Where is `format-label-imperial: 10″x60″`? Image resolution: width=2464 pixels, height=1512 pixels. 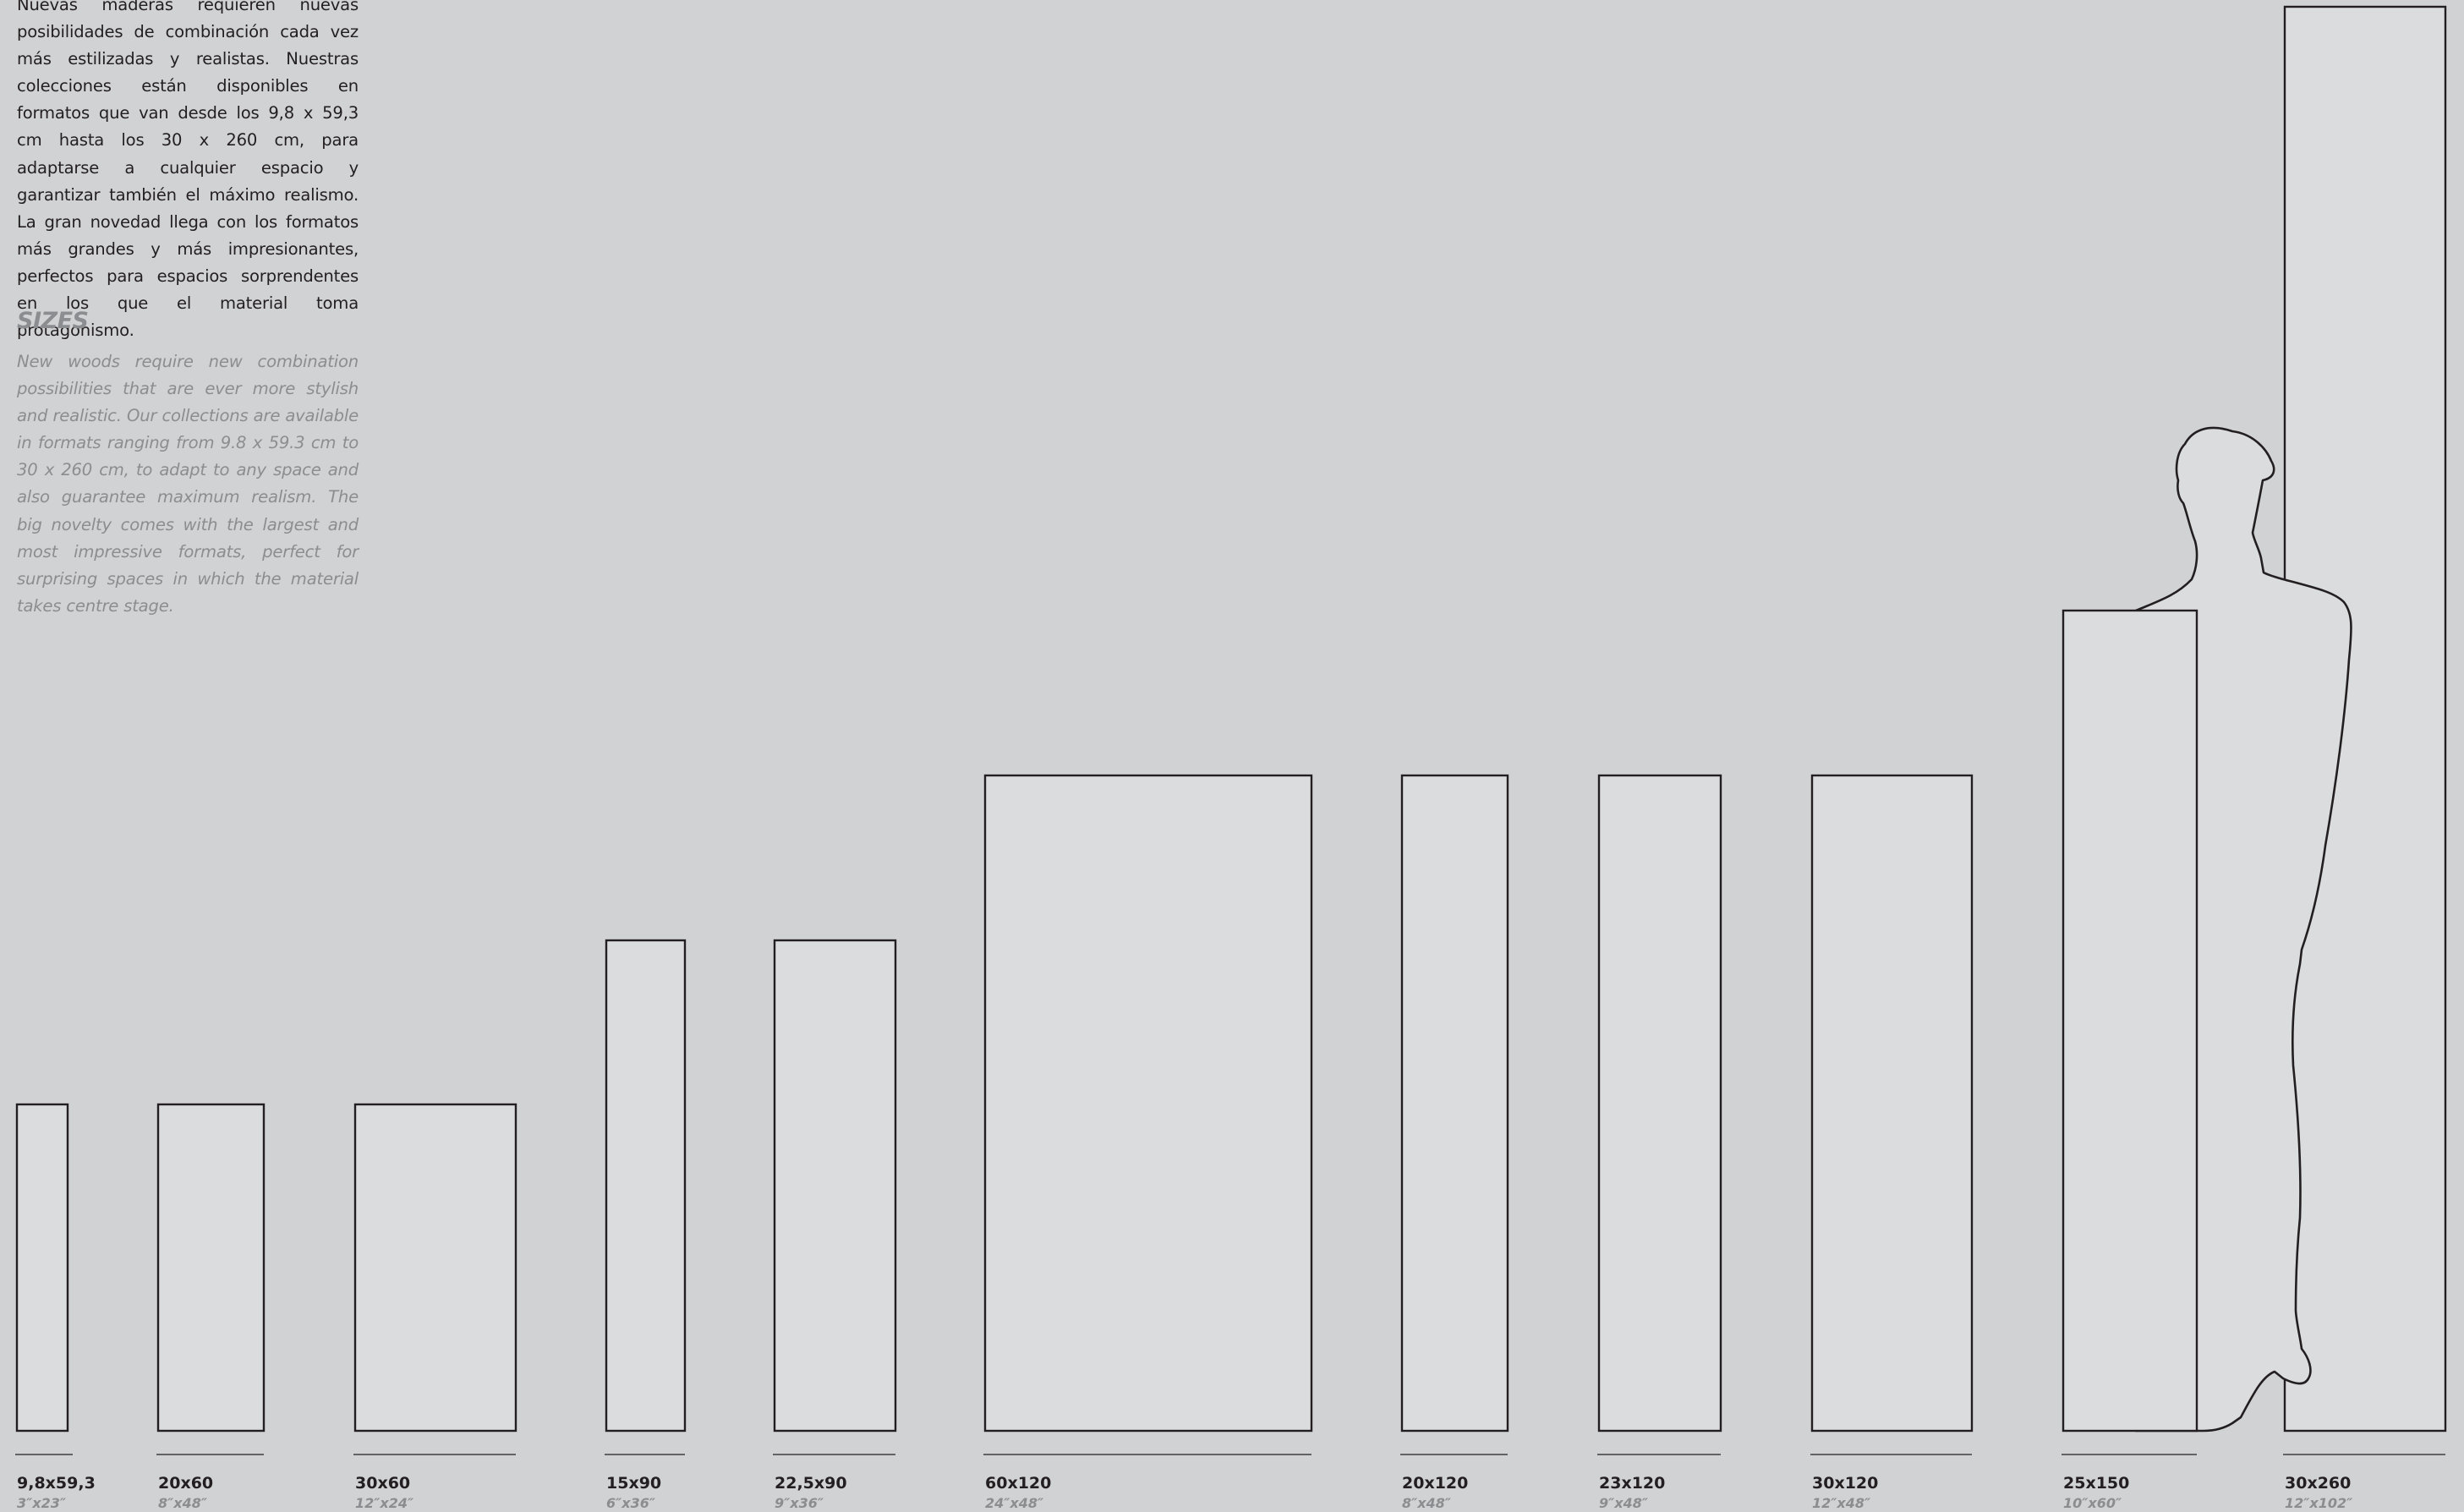 format-label-imperial: 10″x60″ is located at coordinates (2092, 1503).